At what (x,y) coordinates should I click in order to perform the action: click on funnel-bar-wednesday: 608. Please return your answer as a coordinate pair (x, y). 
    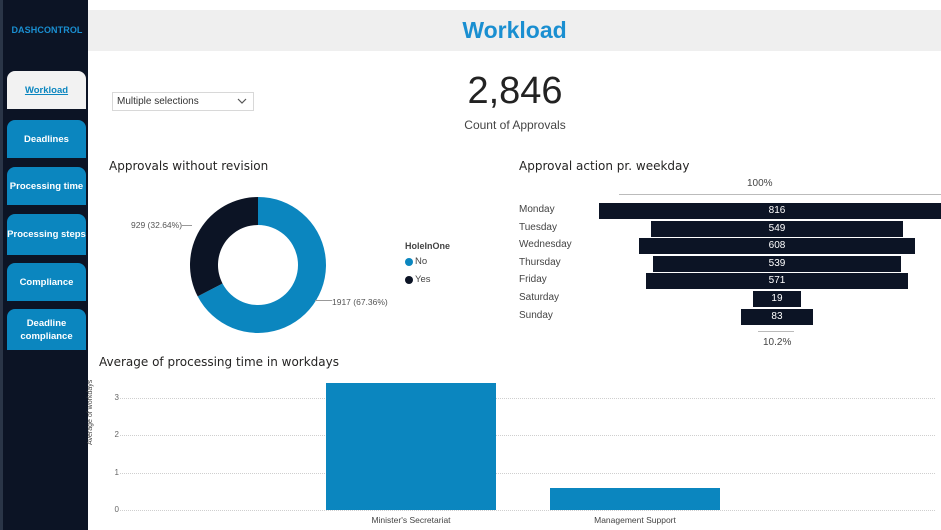
    Looking at the image, I should click on (777, 246).